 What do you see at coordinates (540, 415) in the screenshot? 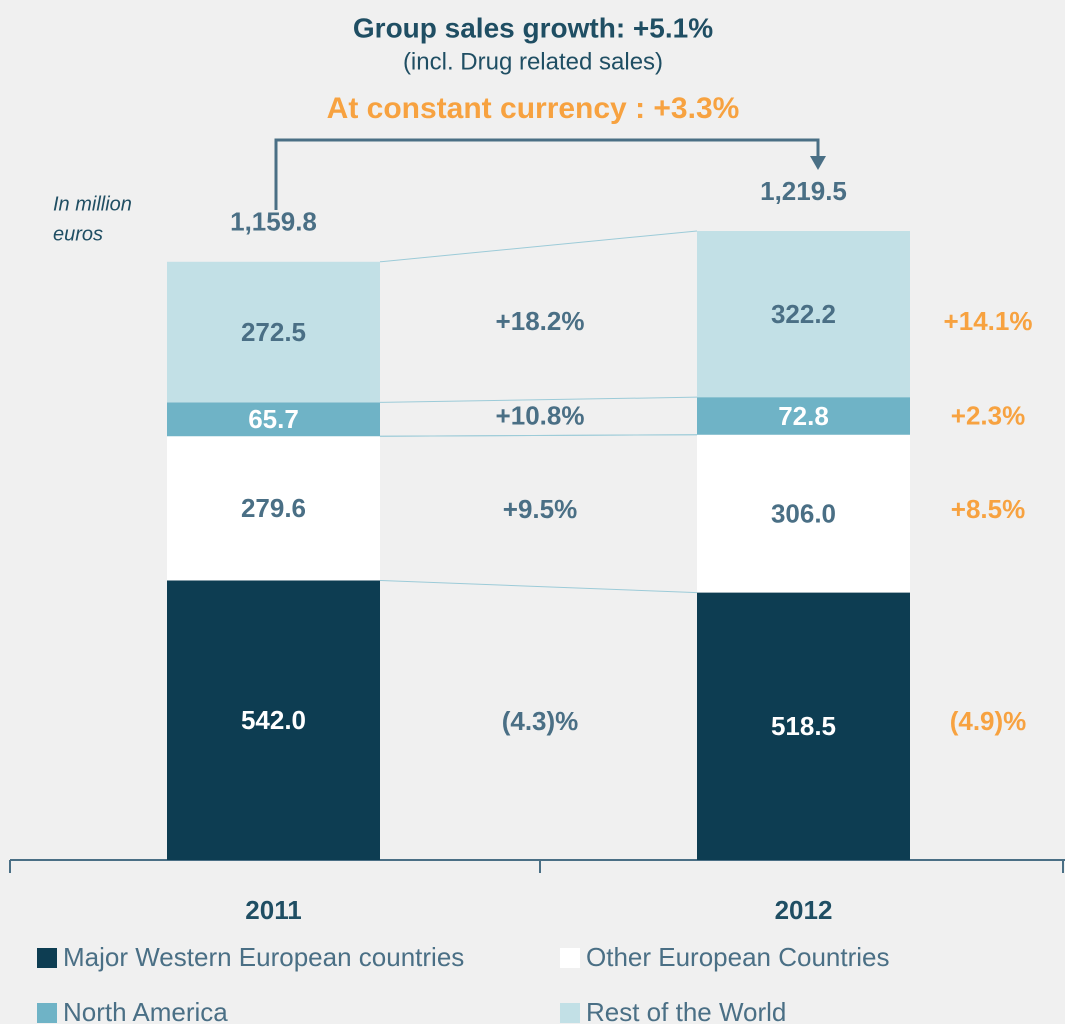
I see `growth-label: +10.8%` at bounding box center [540, 415].